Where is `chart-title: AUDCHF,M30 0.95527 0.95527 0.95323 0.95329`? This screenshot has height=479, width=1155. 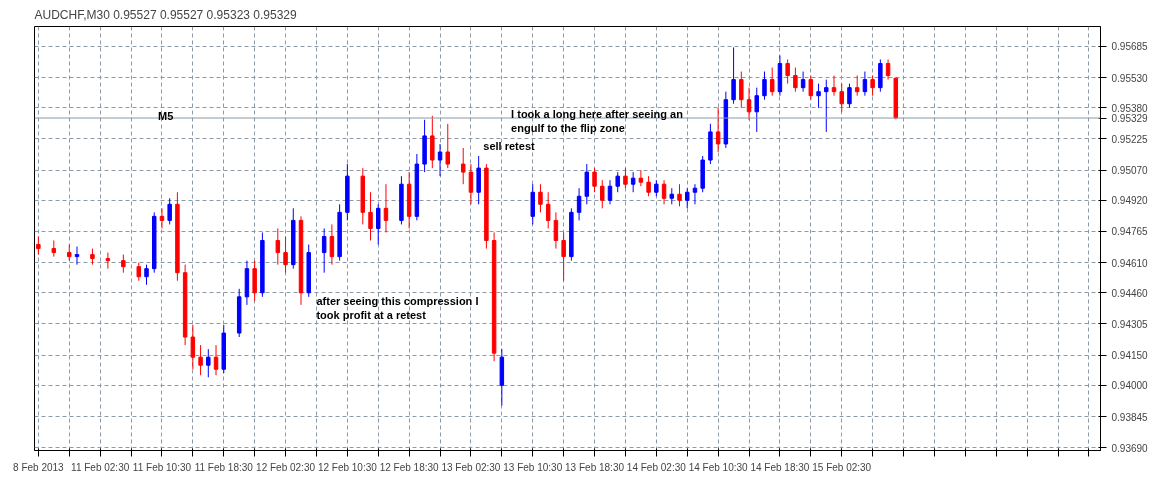 chart-title: AUDCHF,M30 0.95527 0.95527 0.95323 0.95329 is located at coordinates (166, 14).